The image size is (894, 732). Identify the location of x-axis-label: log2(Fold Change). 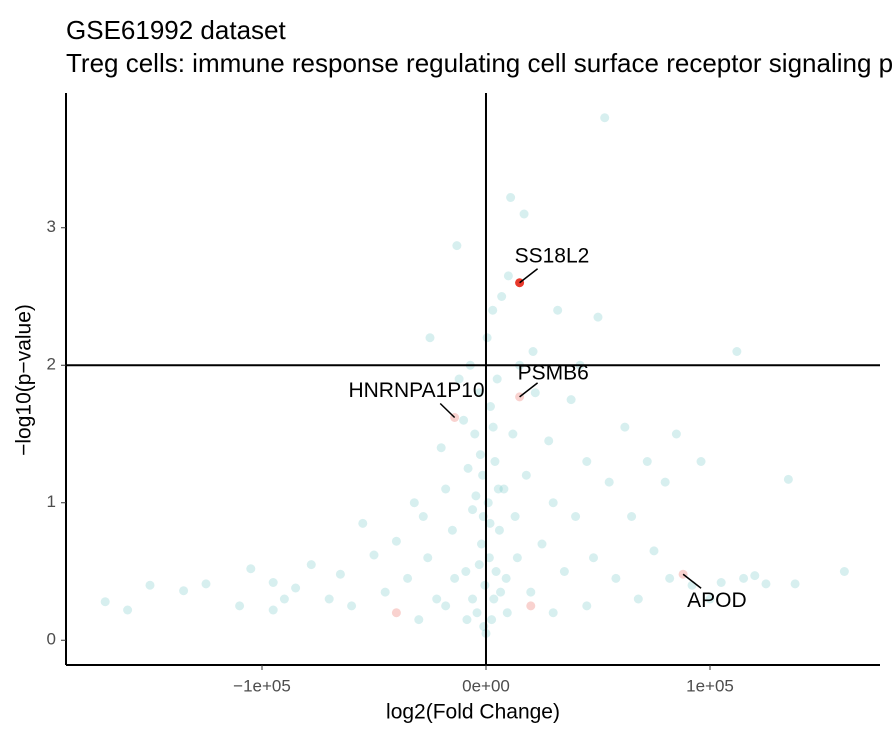
(473, 712).